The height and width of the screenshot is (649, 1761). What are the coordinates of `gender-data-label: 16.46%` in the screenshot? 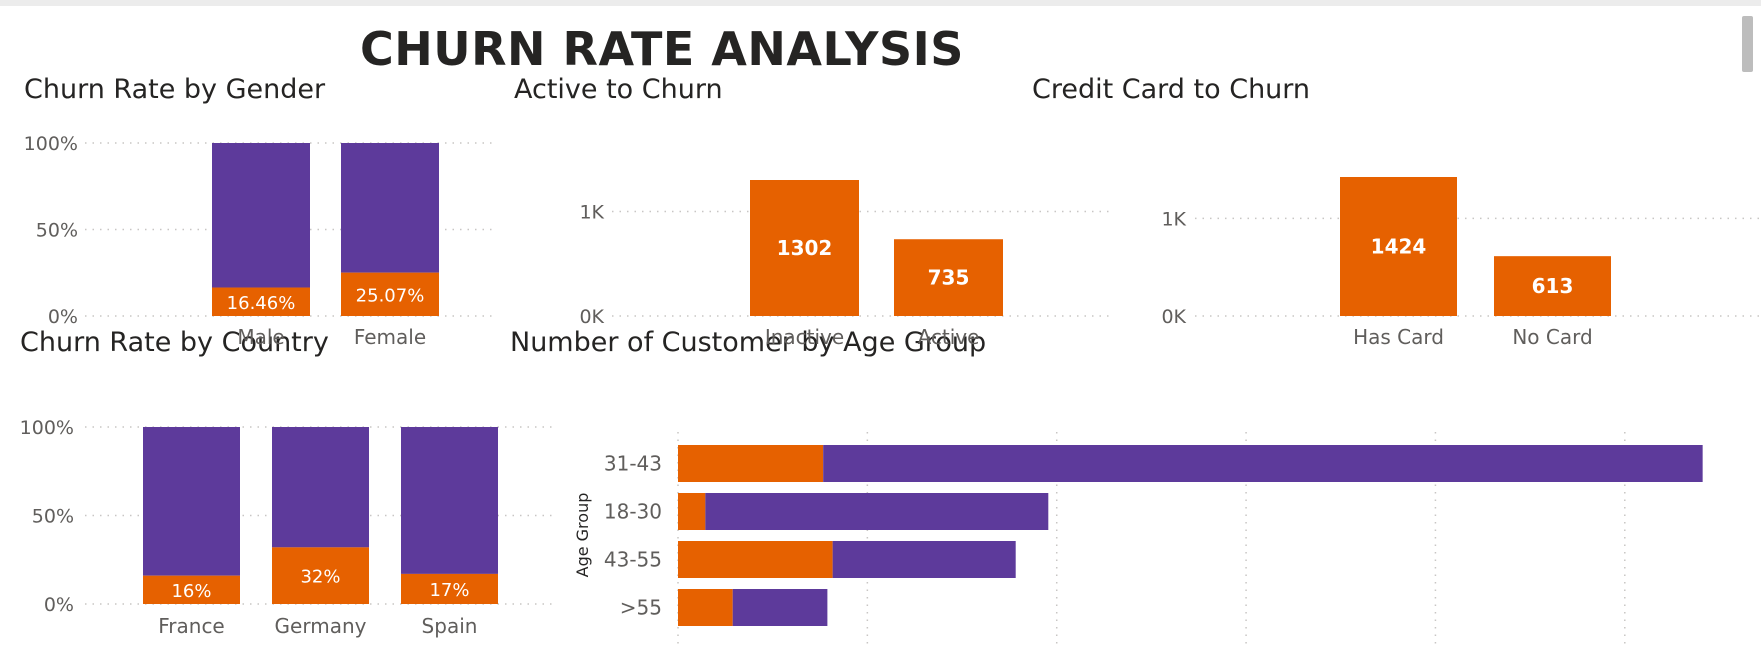 It's located at (261, 303).